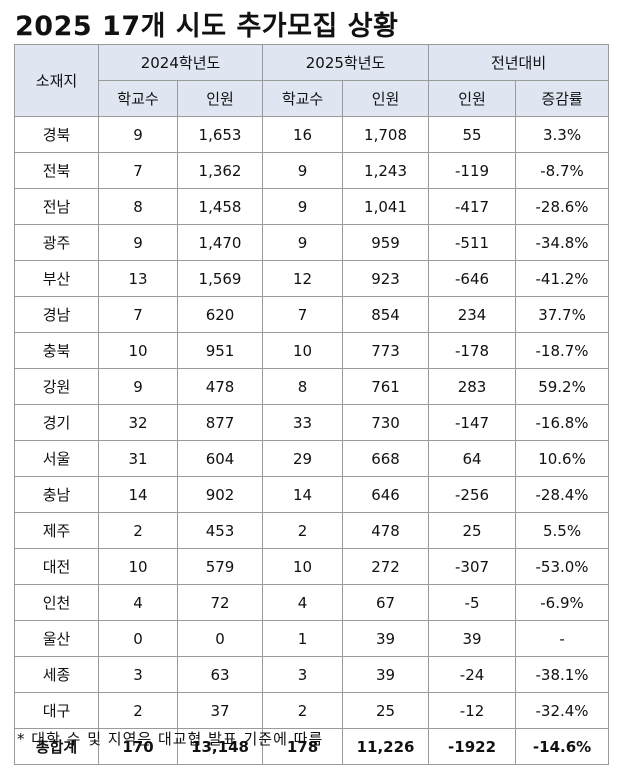  What do you see at coordinates (472, 314) in the screenshot?
I see `change-people-cell: 234` at bounding box center [472, 314].